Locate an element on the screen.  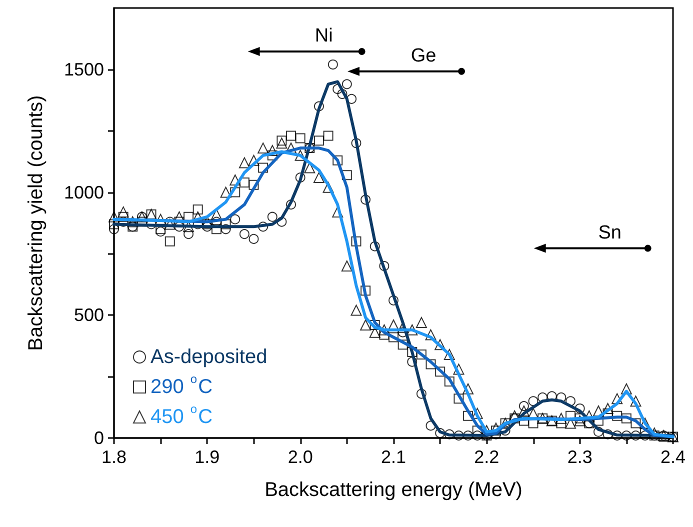
x-tick-label: 2.0 is located at coordinates (300, 457).